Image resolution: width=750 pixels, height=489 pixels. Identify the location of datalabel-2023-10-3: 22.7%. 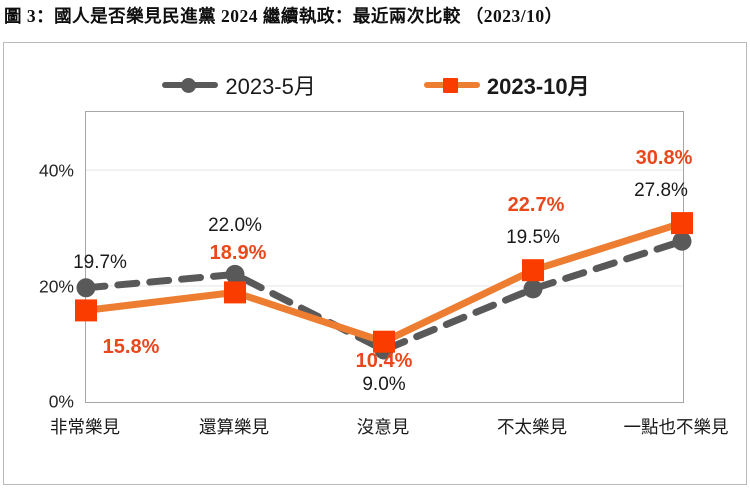
(536, 205).